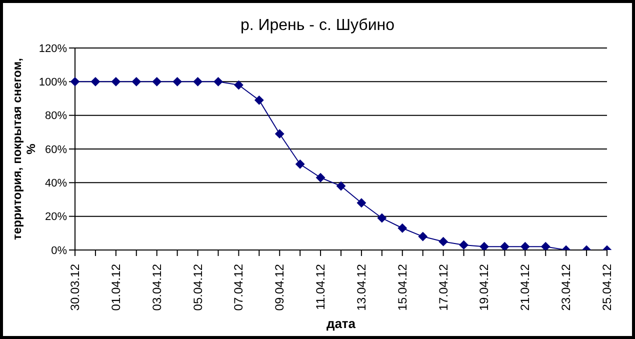 This screenshot has height=339, width=635. I want to click on y-tick-label: 0%, so click(59, 250).